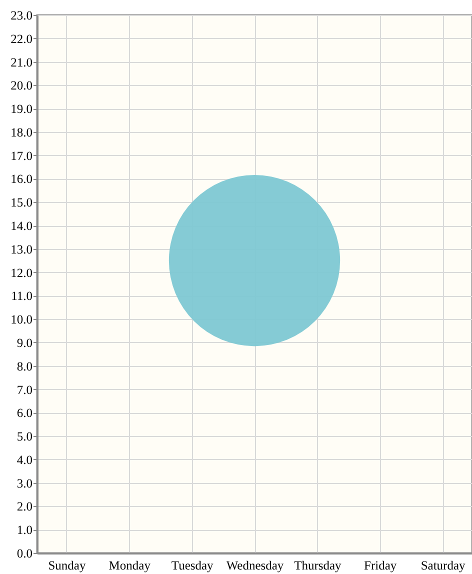 This screenshot has width=472, height=574. I want to click on y-tick-label: 9.0, so click(24, 343).